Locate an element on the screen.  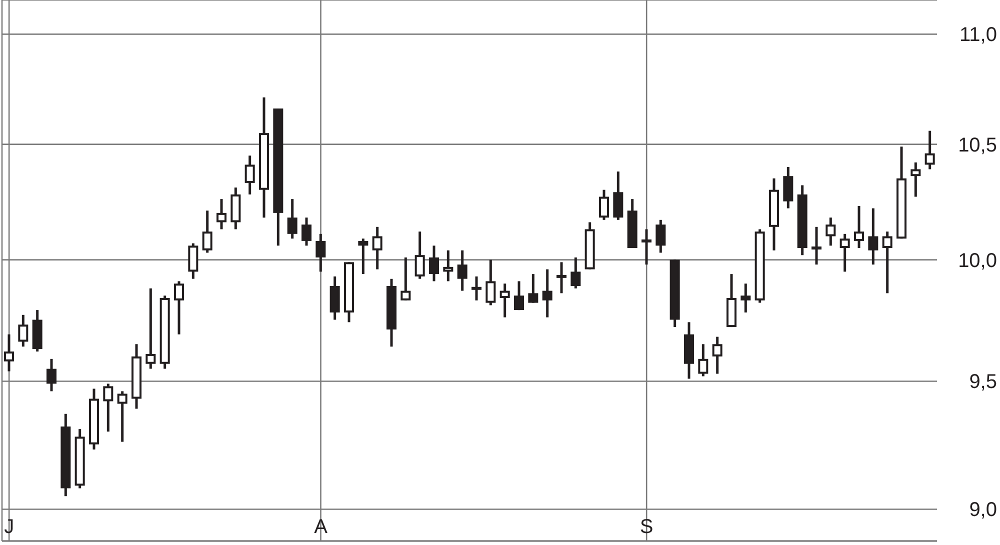
y-tick-label: 10,5 is located at coordinates (977, 145).